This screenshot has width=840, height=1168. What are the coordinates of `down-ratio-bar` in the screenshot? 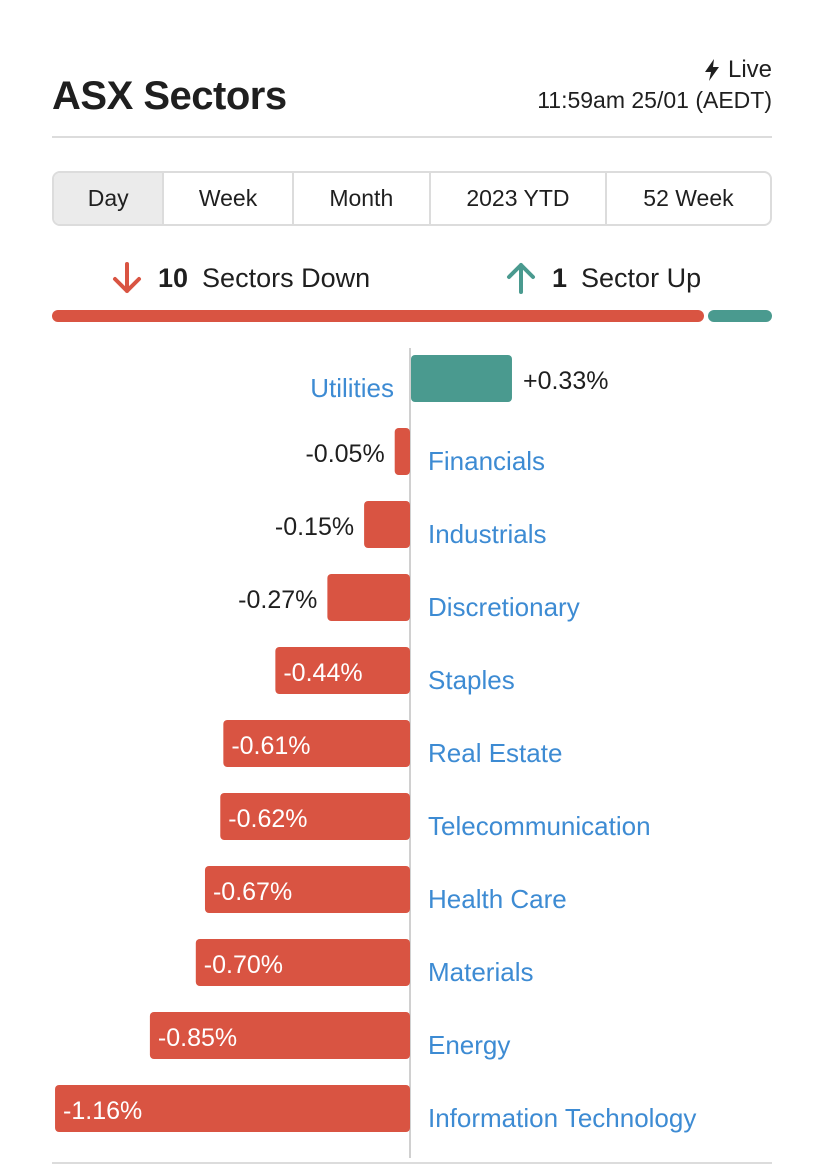 It's located at (378, 316).